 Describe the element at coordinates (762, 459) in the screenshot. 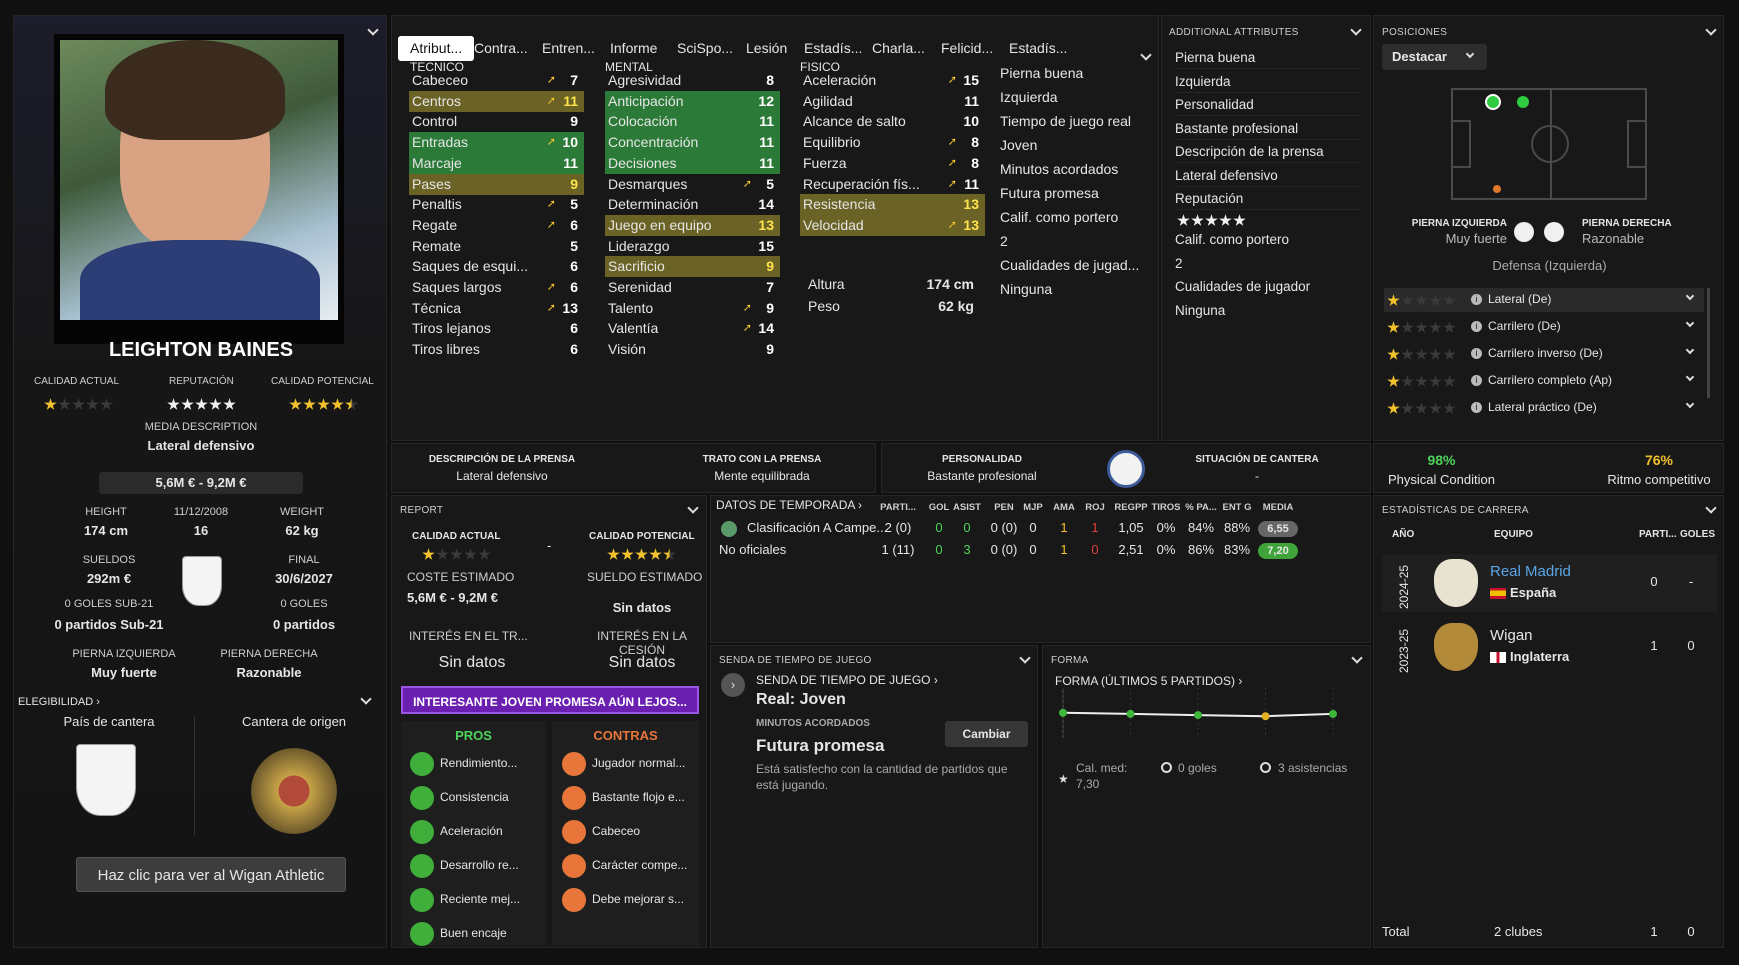

I see `press-trato-label: TRATO CON LA PRENSA` at that location.